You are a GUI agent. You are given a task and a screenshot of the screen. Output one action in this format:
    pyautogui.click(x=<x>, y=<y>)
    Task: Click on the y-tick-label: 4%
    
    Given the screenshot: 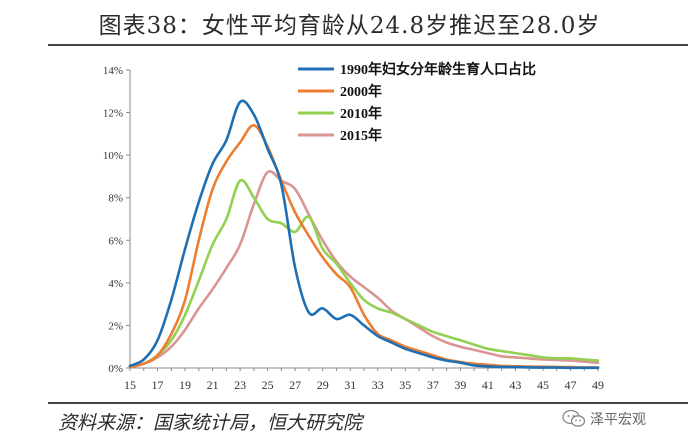 What is the action you would take?
    pyautogui.click(x=115, y=284)
    